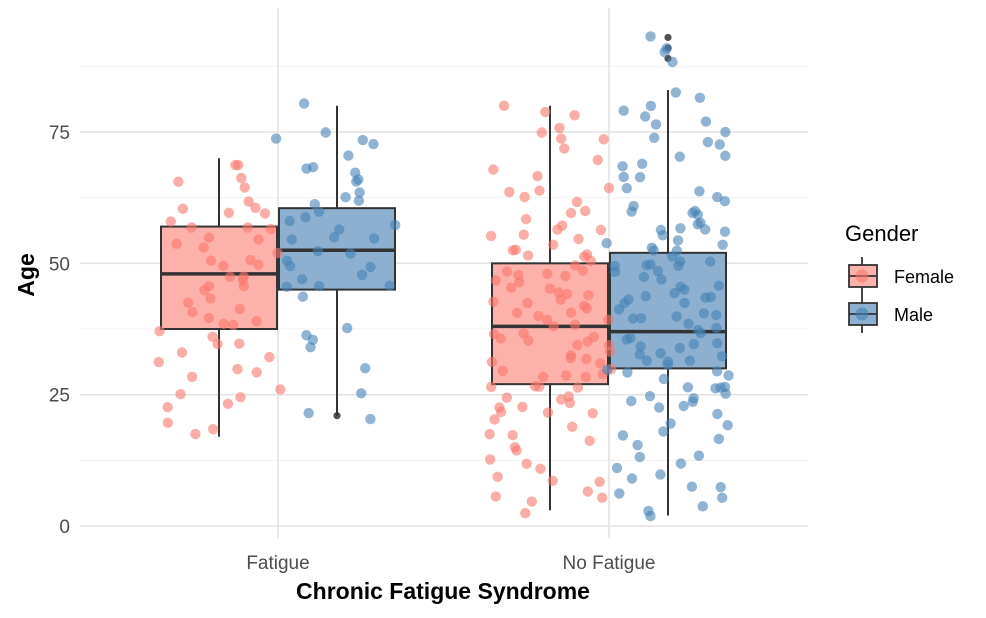 The image size is (986, 618). Describe the element at coordinates (59, 330) in the screenshot. I see `y-axis: 0 25 50 75` at that location.